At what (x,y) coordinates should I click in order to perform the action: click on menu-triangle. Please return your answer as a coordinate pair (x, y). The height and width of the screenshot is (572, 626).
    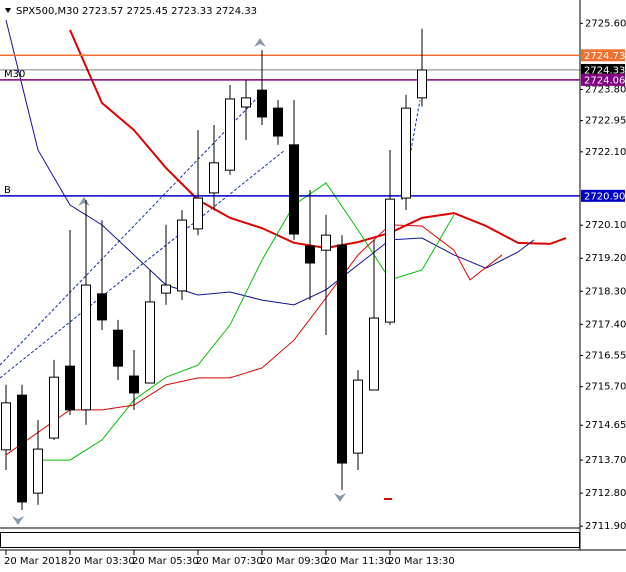
    Looking at the image, I should click on (8, 10).